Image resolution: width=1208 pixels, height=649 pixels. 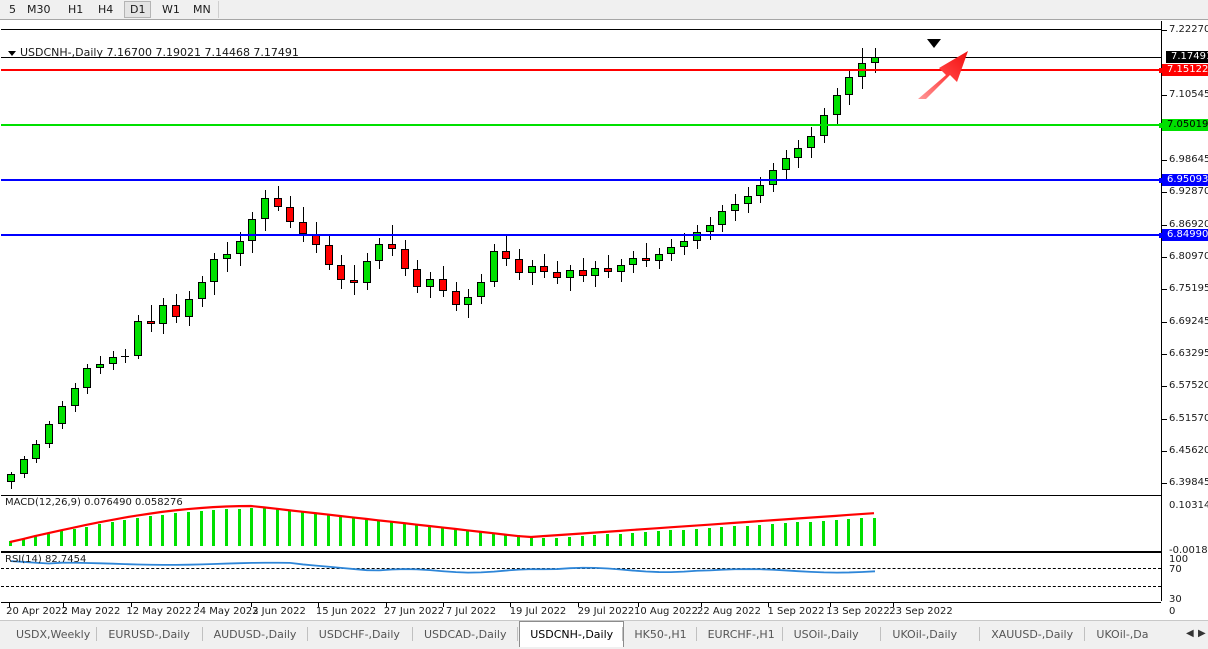 I want to click on up-right-arrow-annotation, so click(x=946, y=75).